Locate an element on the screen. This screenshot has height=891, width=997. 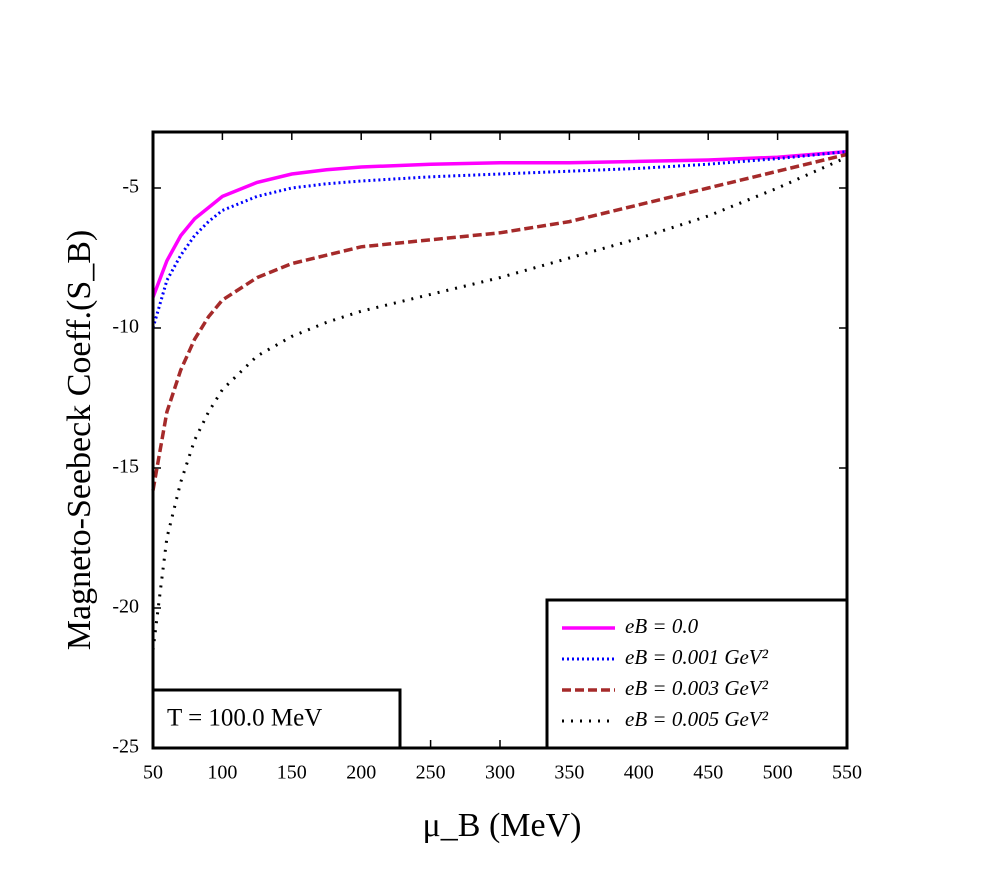
annotation-box is located at coordinates (276, 719).